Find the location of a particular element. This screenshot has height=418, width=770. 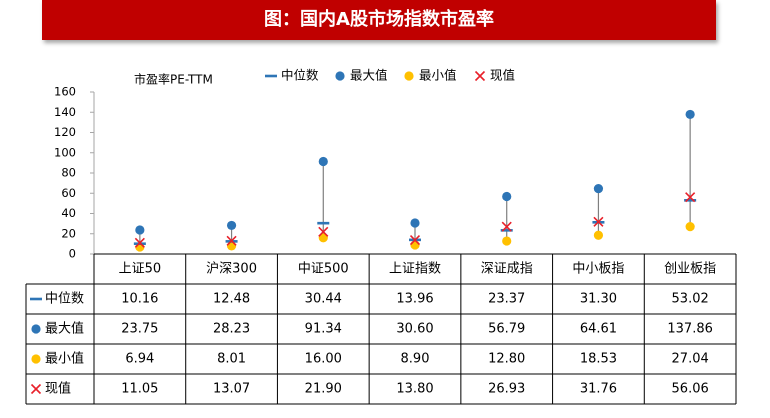

data-label: 28.23 is located at coordinates (231, 329).